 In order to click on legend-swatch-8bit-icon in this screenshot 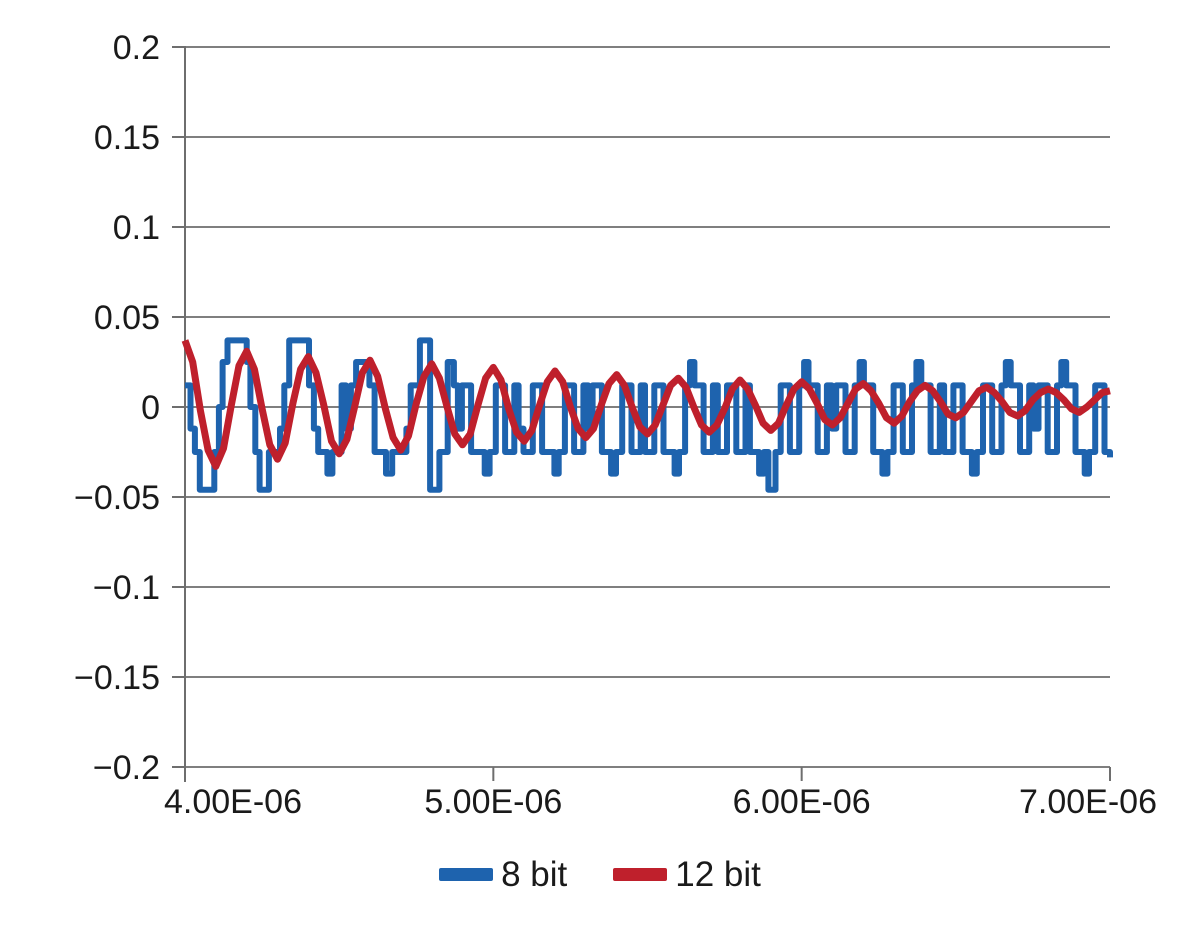, I will do `click(466, 874)`.